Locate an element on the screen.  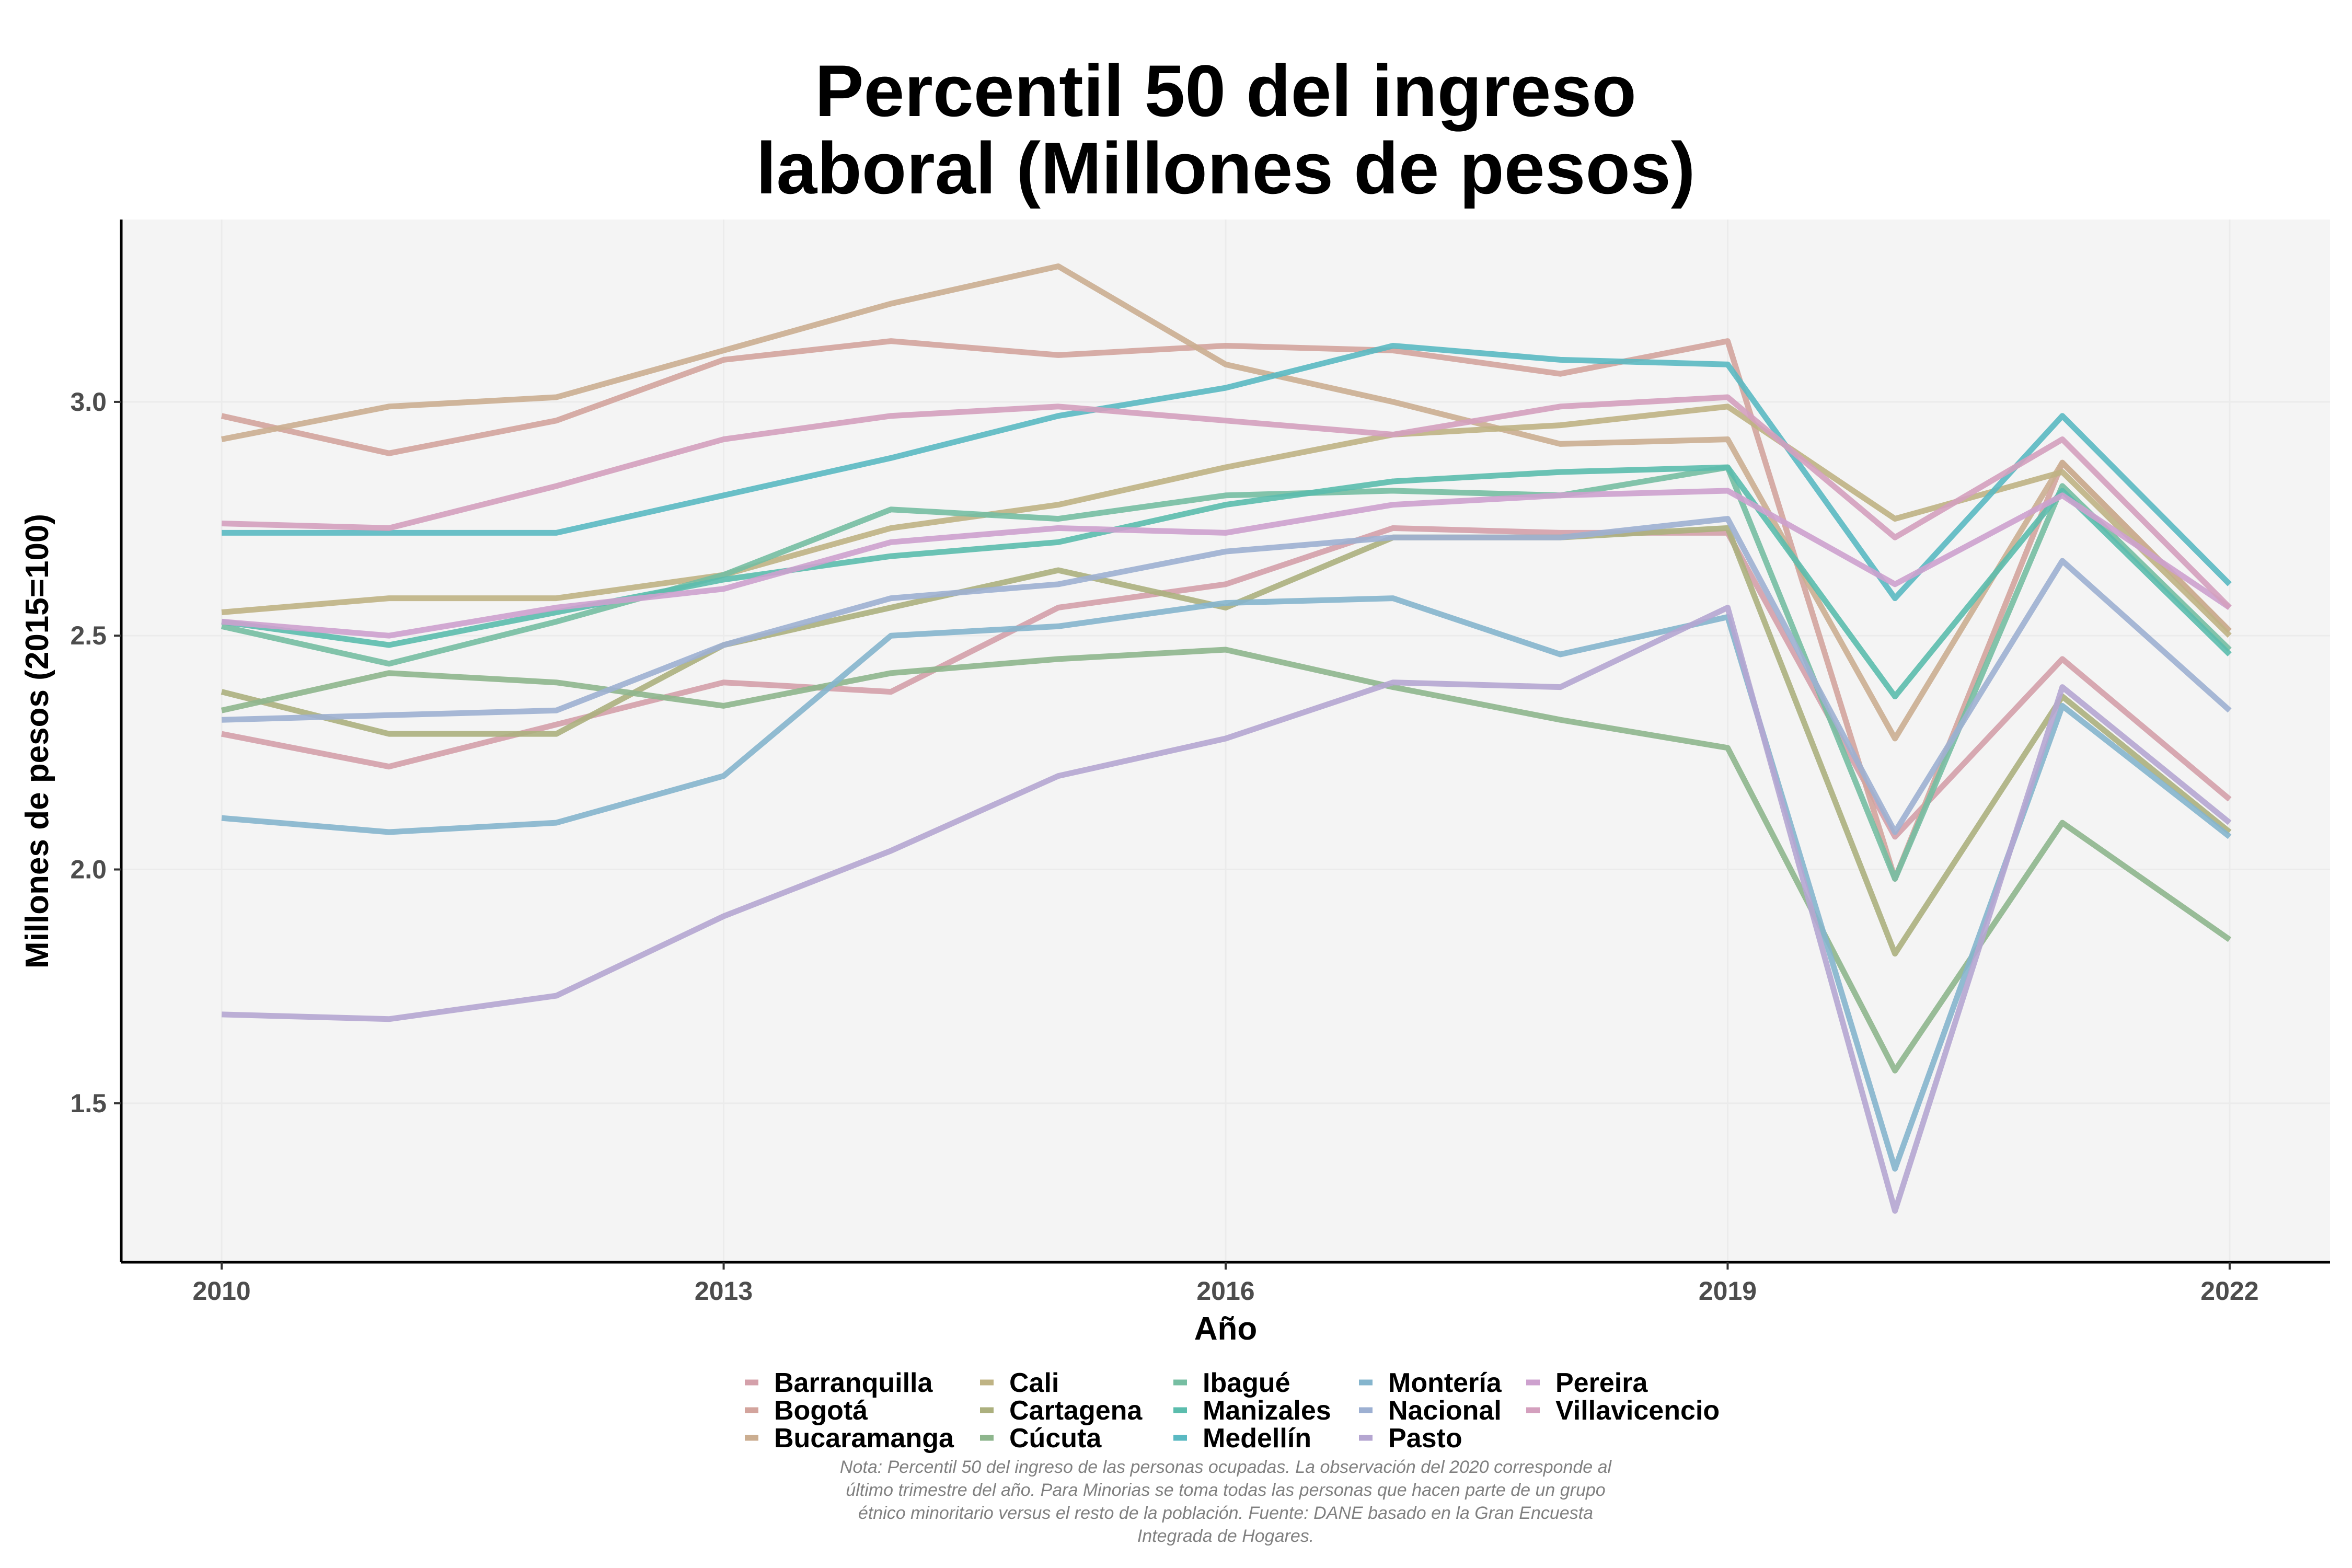
x-tick-label: 2022 is located at coordinates (2229, 1291).